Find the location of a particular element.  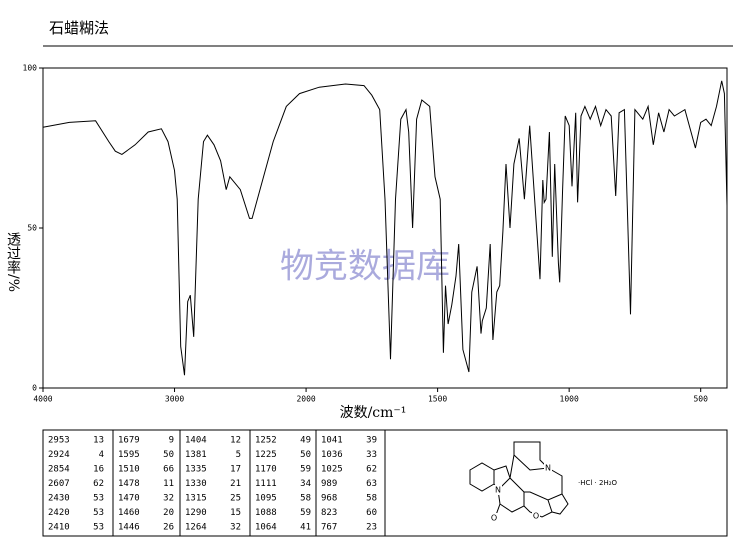

table-value: 20 is located at coordinates (168, 513).